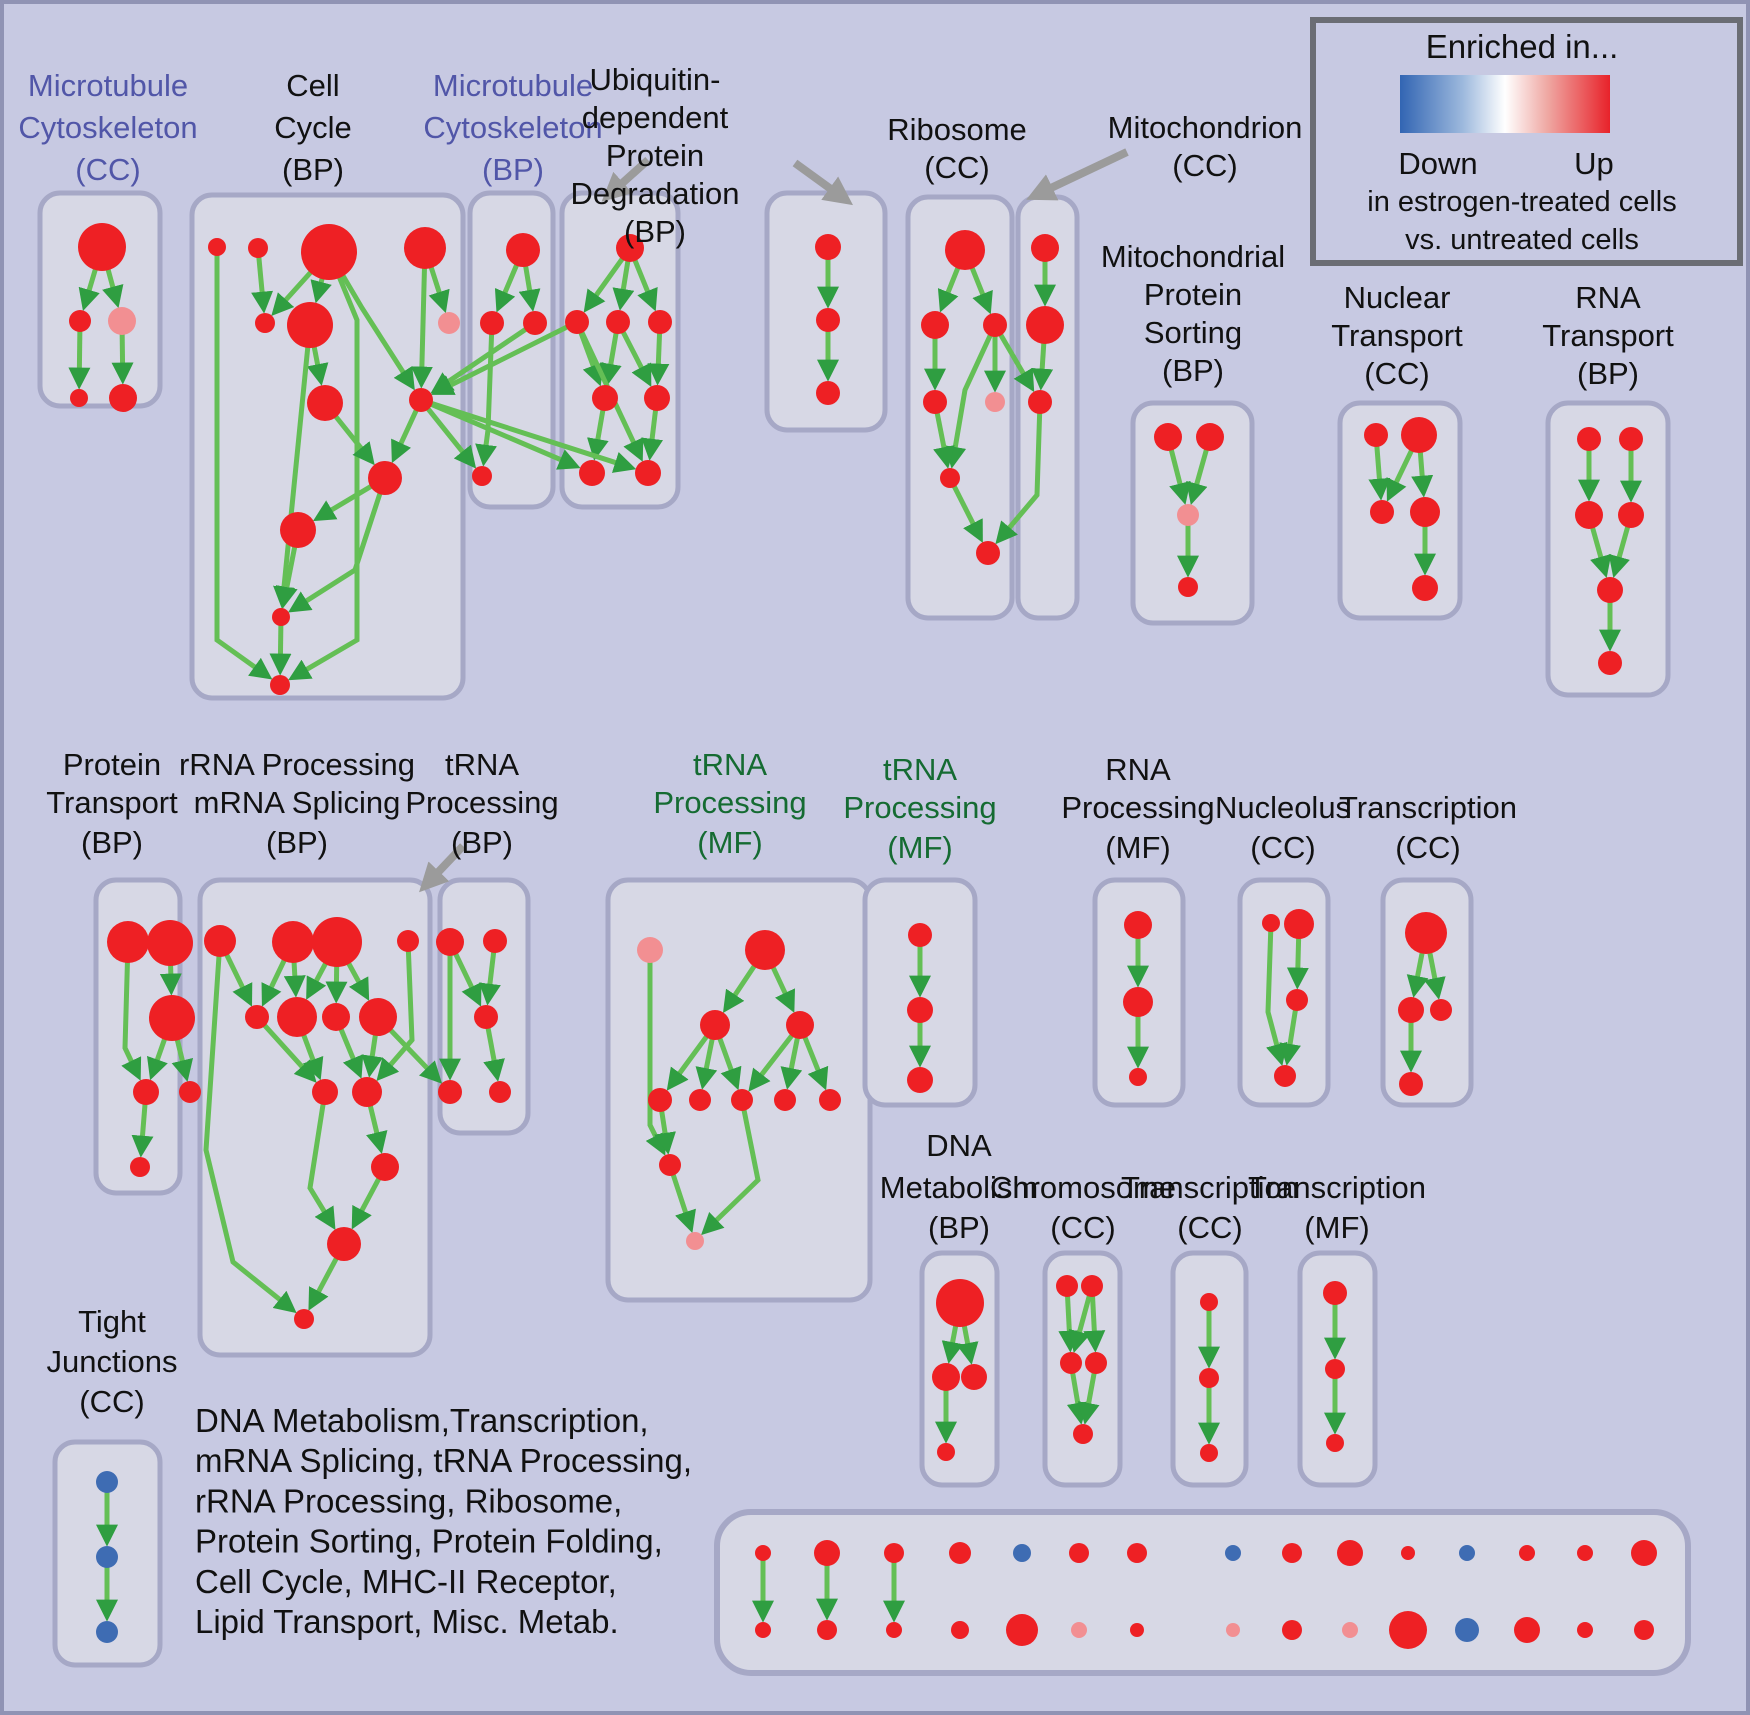  What do you see at coordinates (655, 117) in the screenshot?
I see `cluster-label-ubiquitin-line-1: dependent` at bounding box center [655, 117].